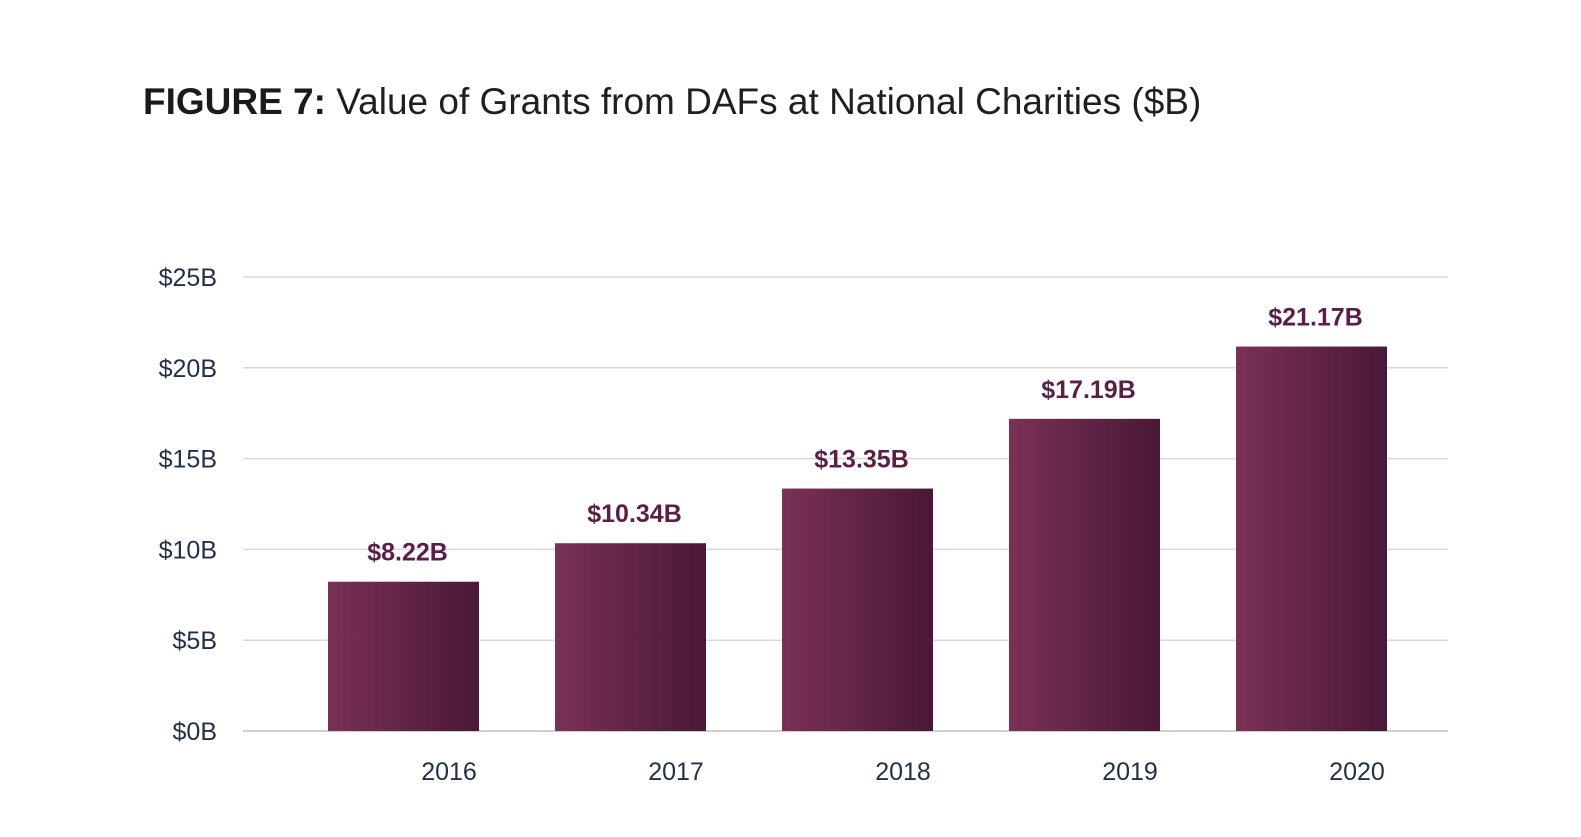 This screenshot has height=837, width=1581. What do you see at coordinates (188, 369) in the screenshot?
I see `y-tick-label: $20B` at bounding box center [188, 369].